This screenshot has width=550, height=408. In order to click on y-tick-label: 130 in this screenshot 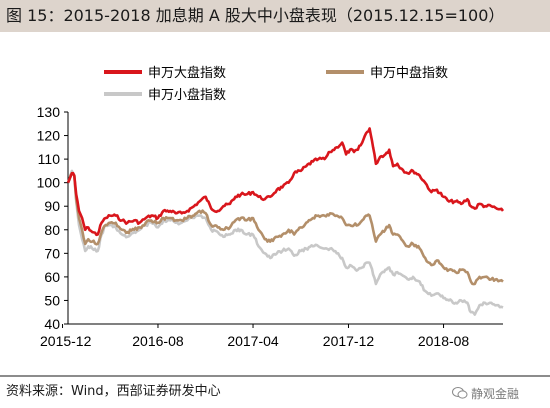, I will do `click(49, 112)`.